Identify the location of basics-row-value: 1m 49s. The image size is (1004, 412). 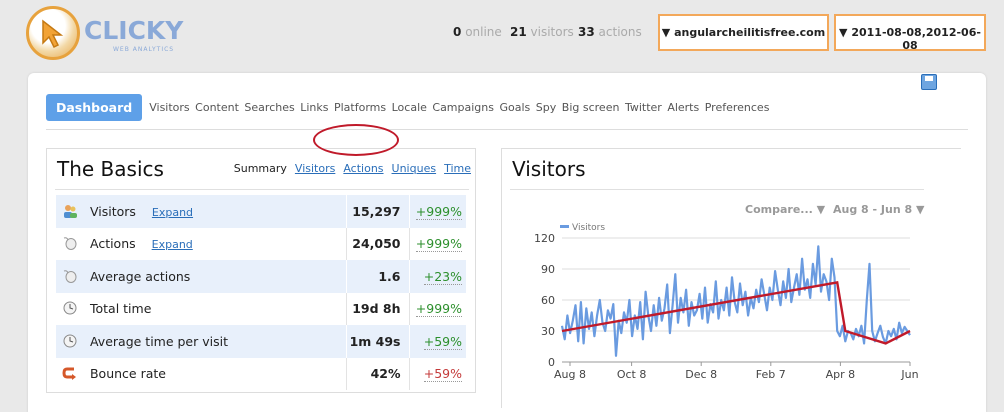
(377, 341).